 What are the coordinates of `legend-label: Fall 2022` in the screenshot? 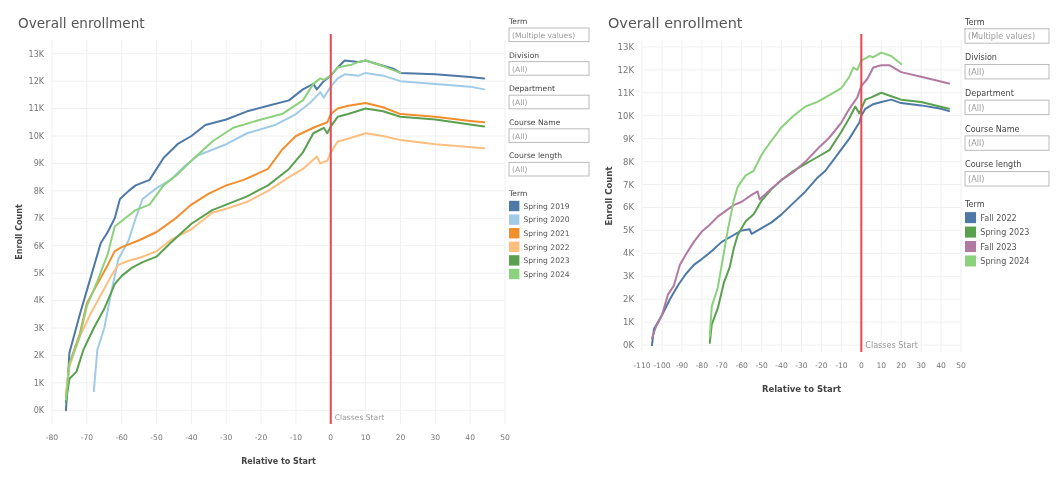 It's located at (999, 218).